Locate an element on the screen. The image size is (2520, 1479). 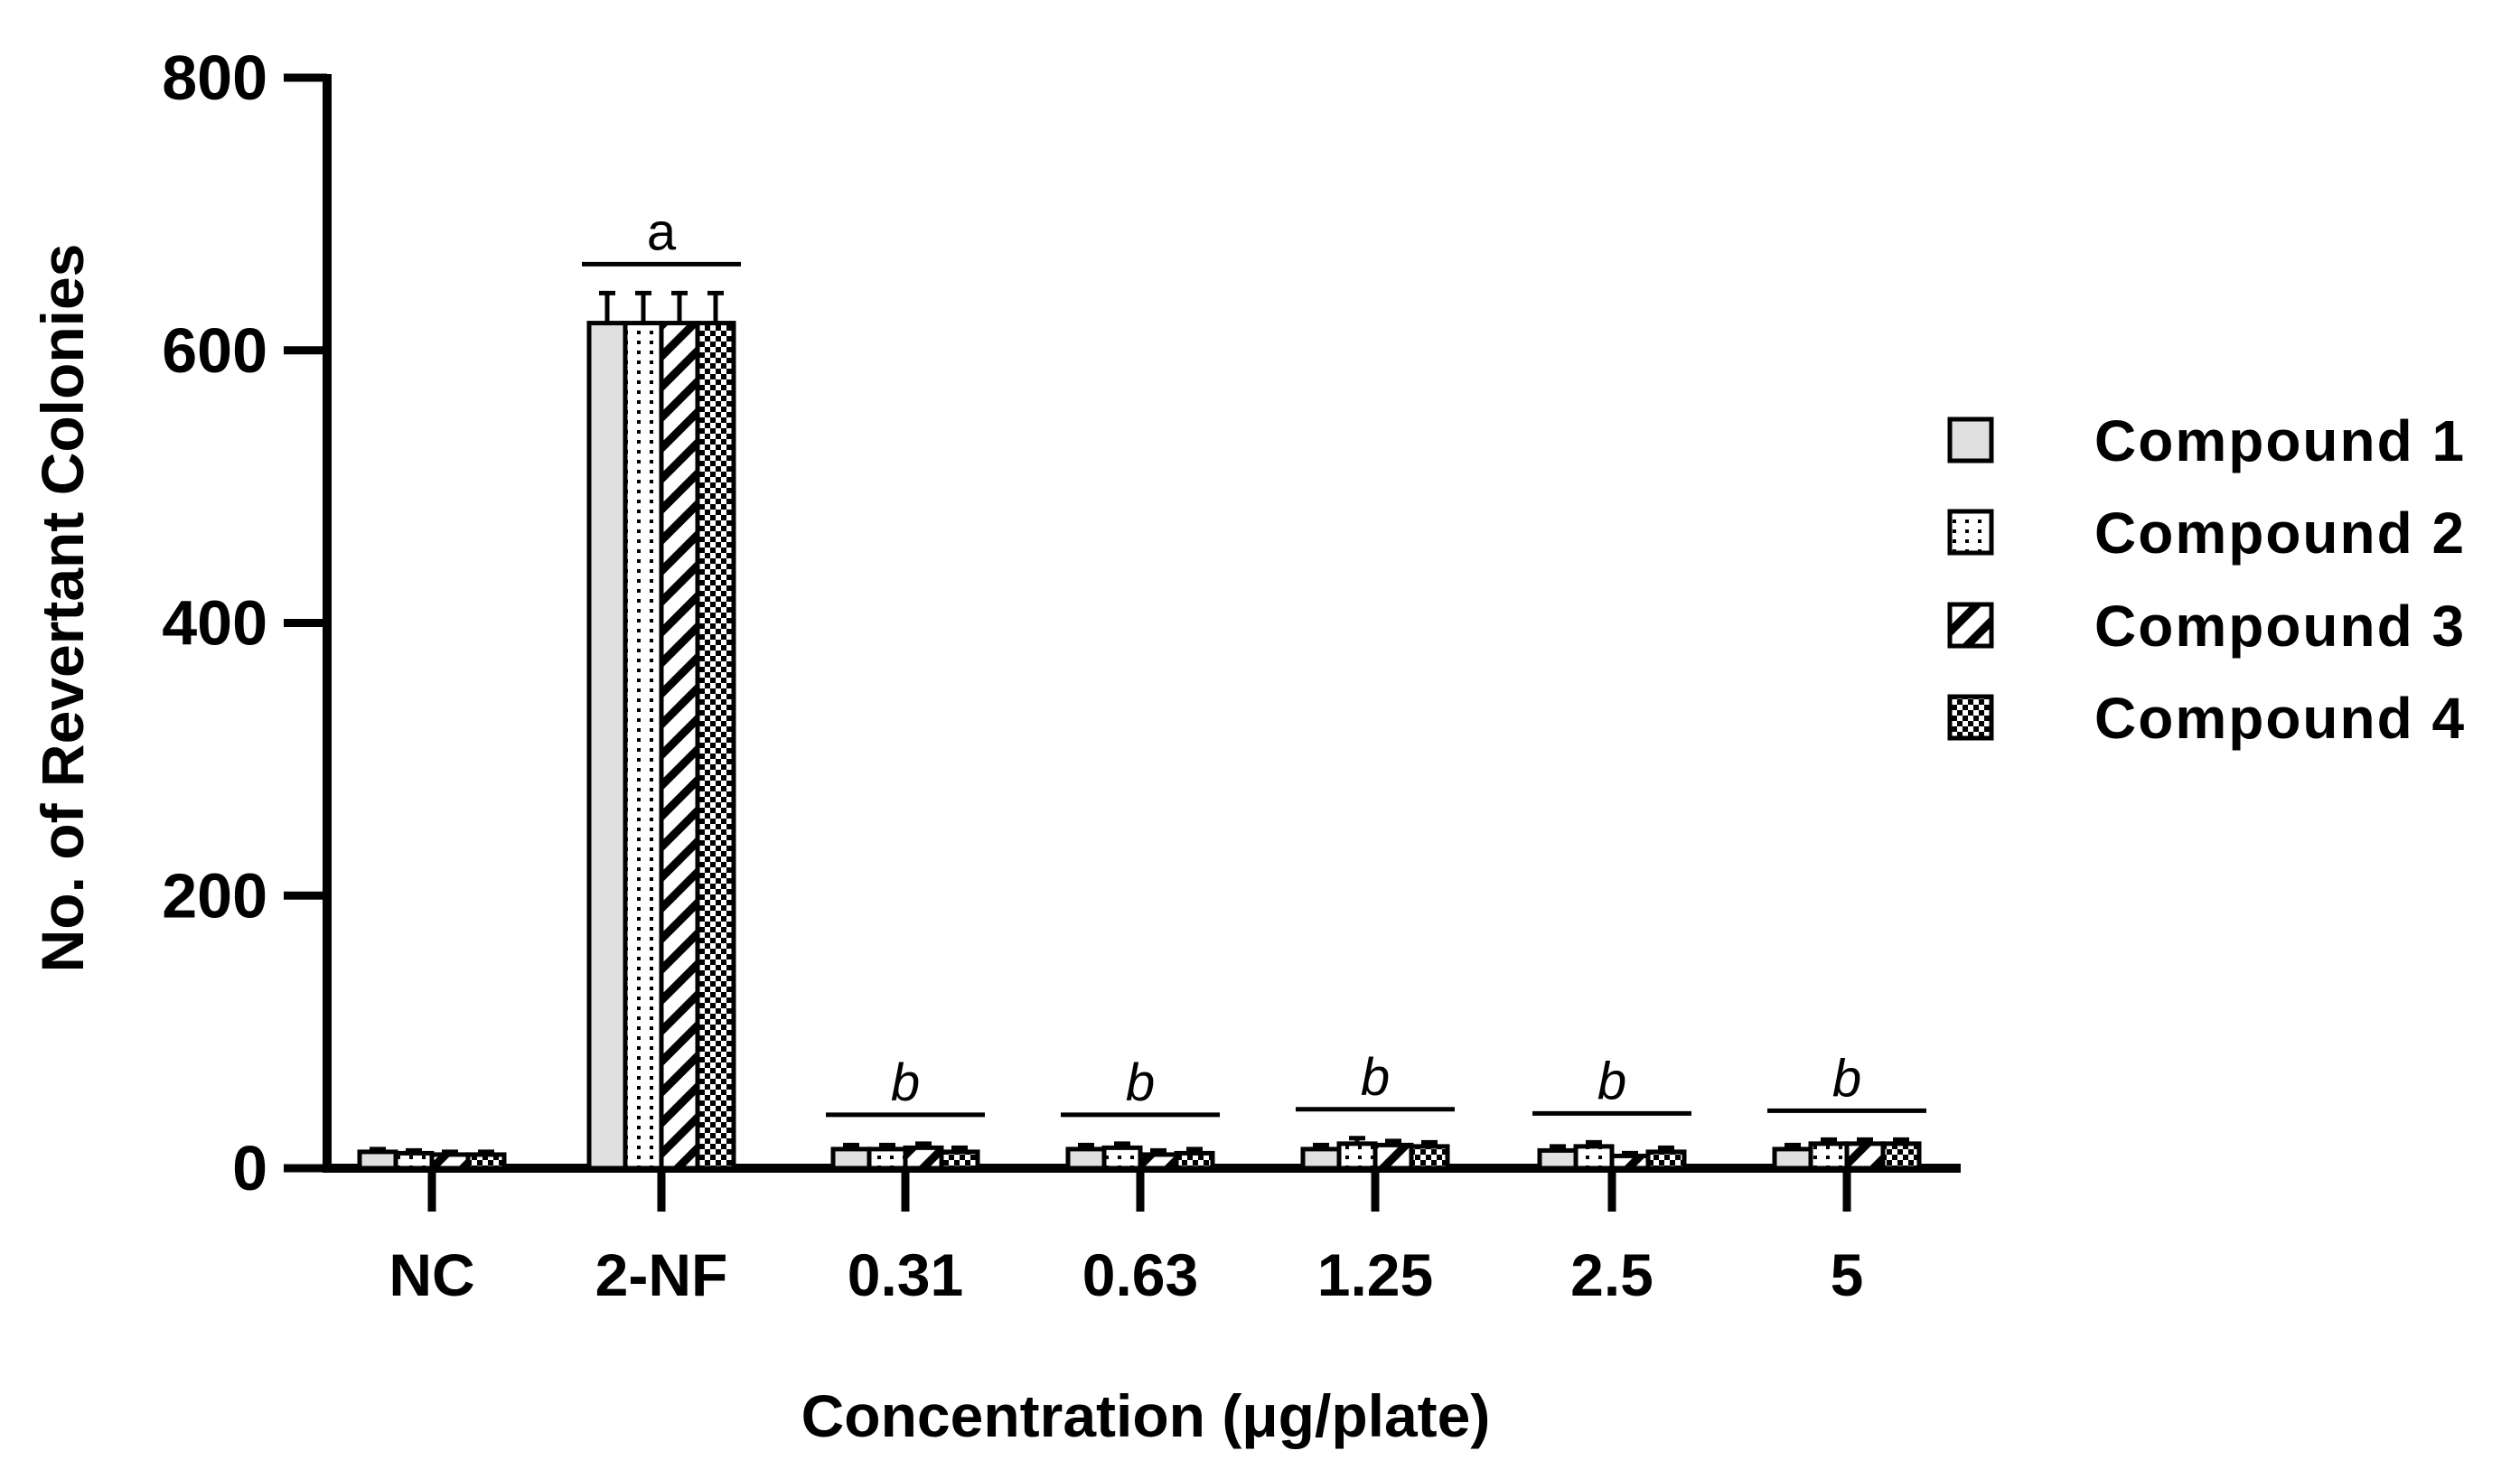
legend-label: Compound 3 is located at coordinates (2280, 627).